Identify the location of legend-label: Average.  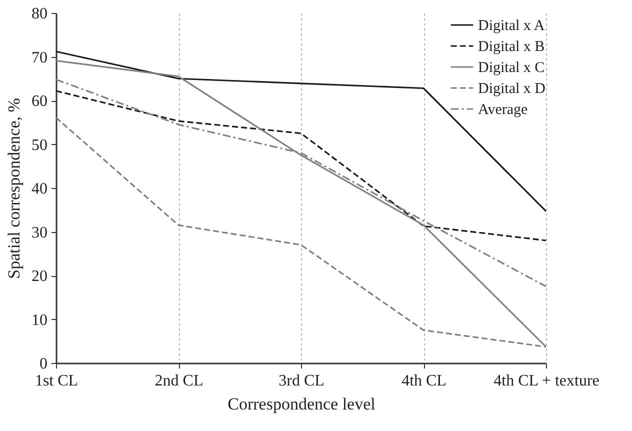
(503, 110).